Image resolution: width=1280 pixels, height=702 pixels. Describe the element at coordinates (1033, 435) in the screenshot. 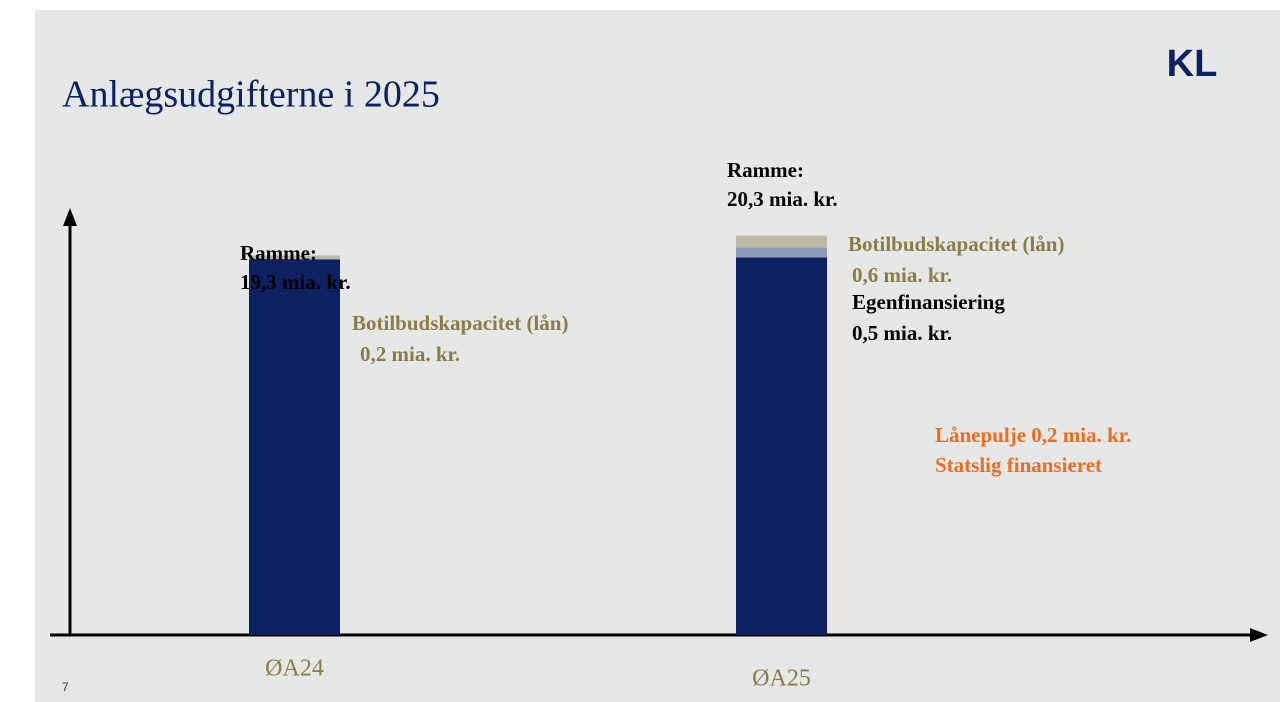

I see `annotation: Lånepulje 0,2 mia. kr.` at that location.